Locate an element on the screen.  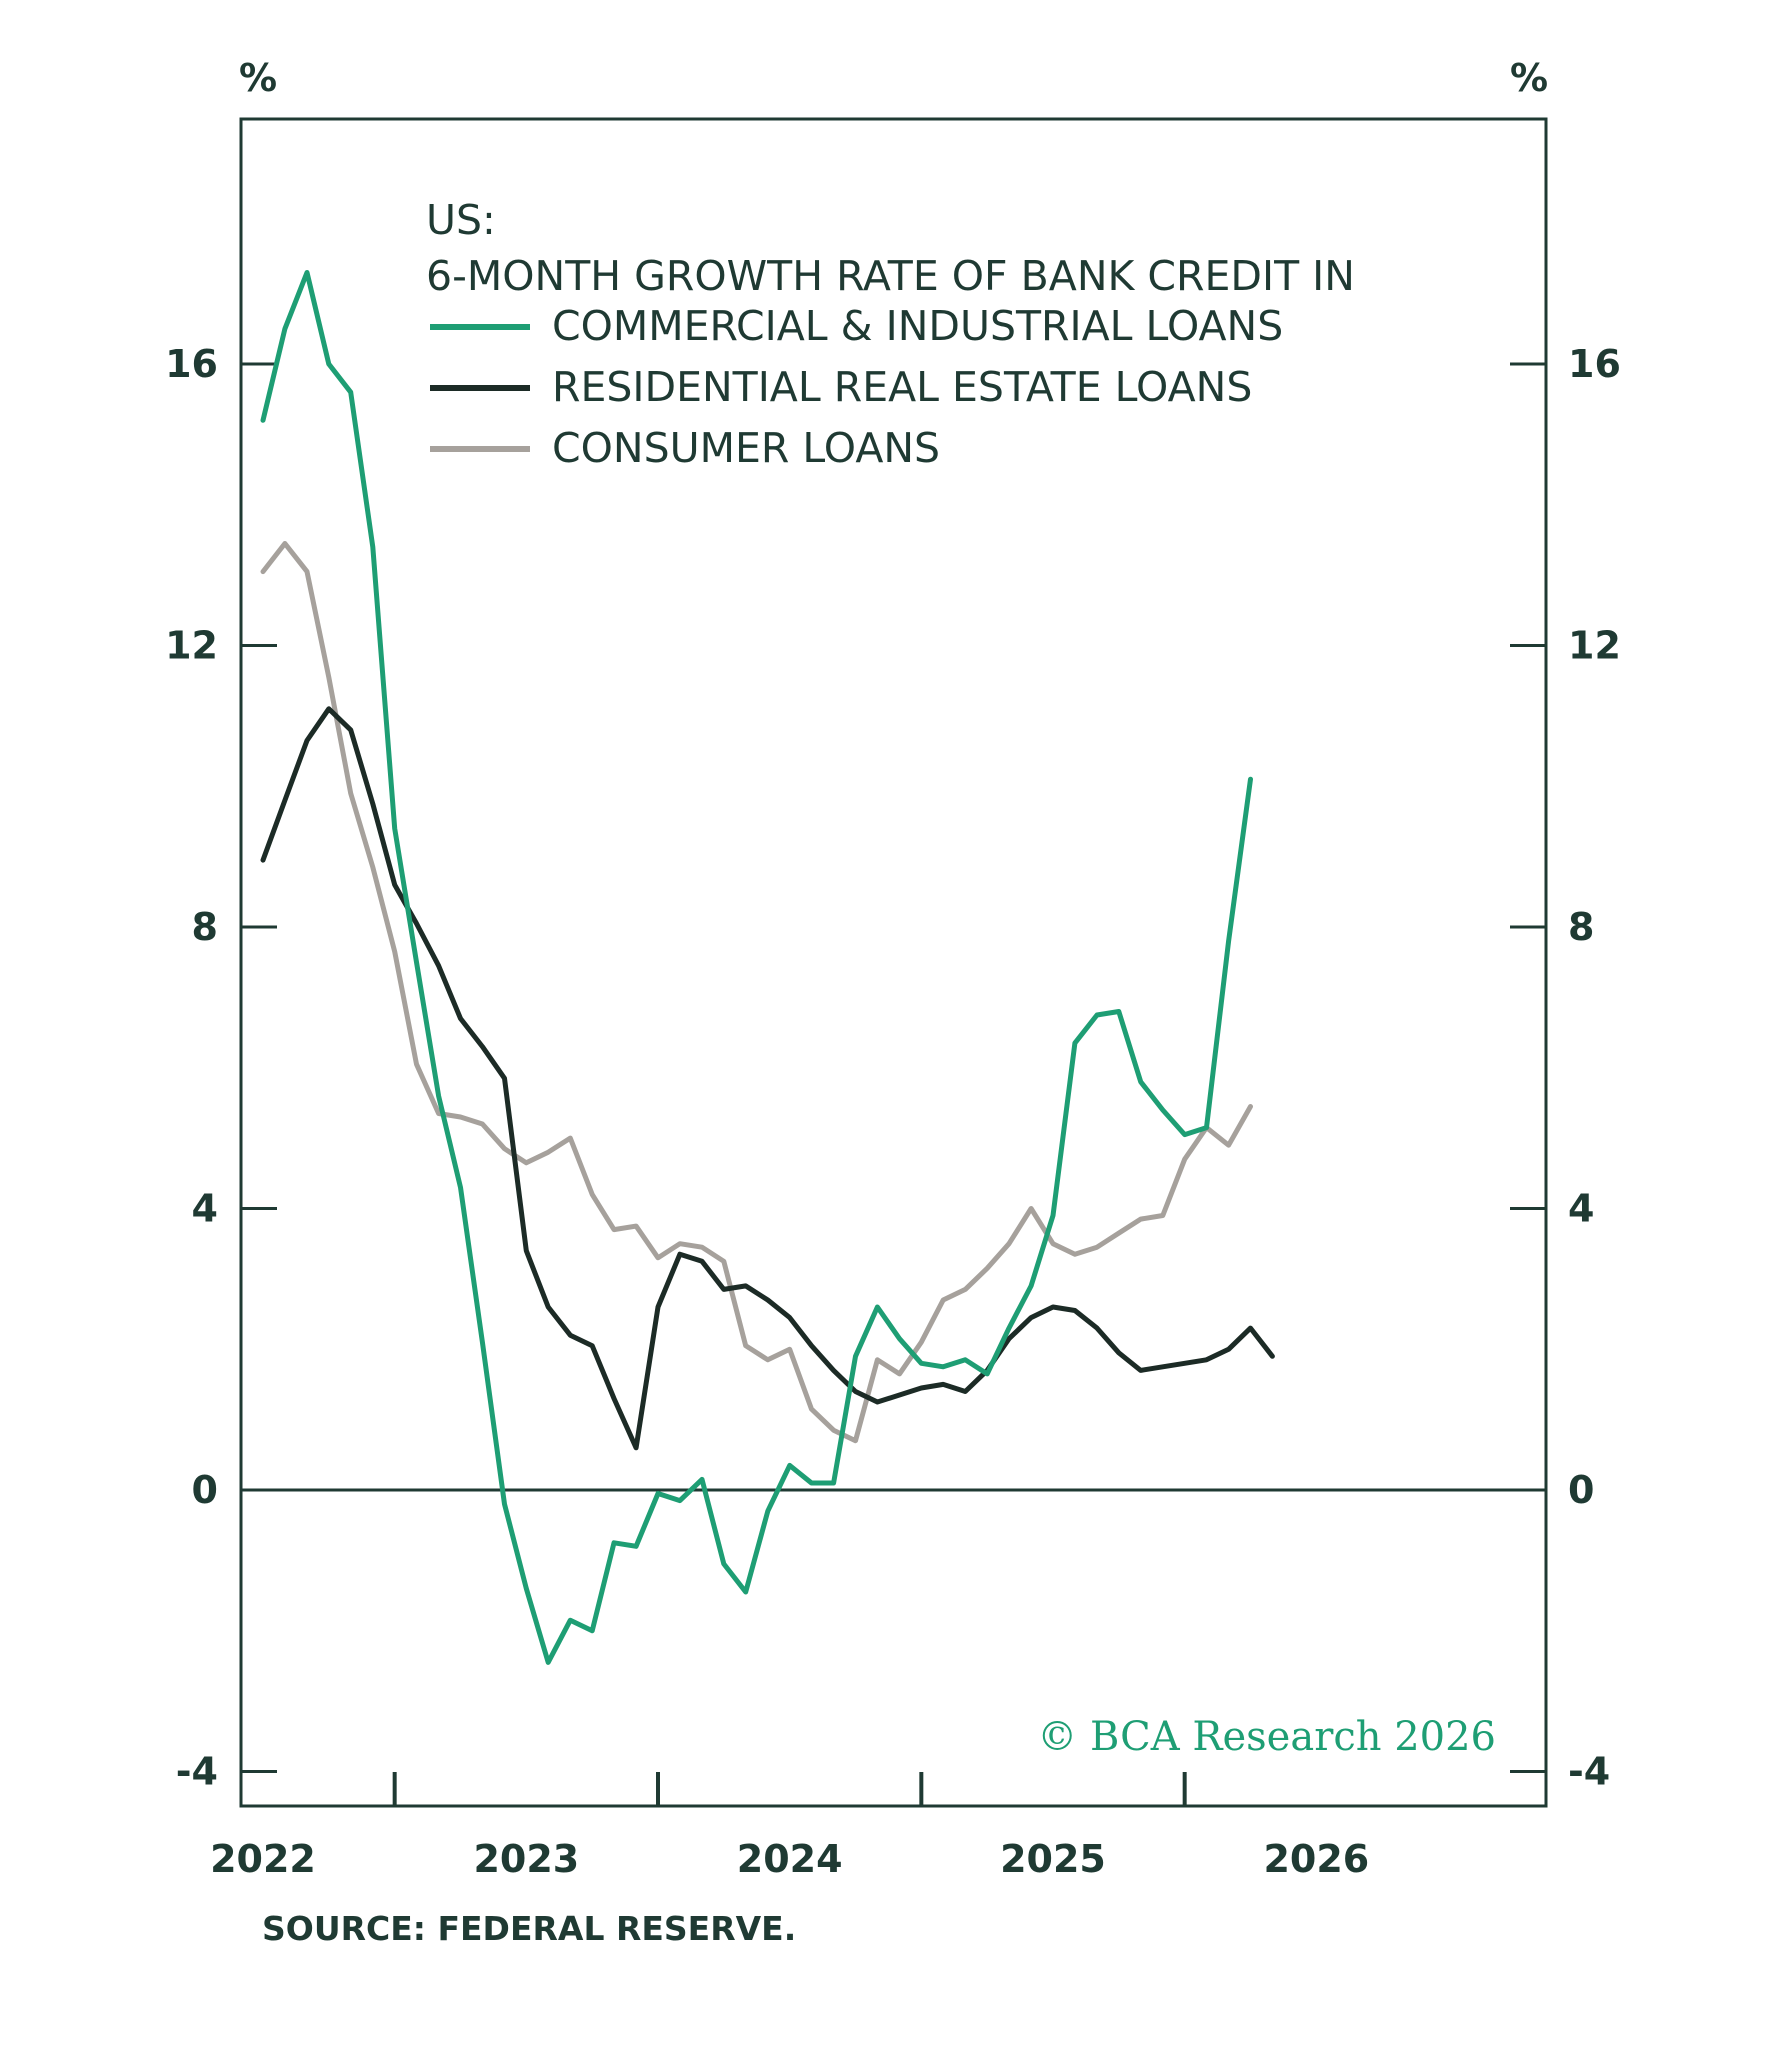
copyright-credit: © BCA Research 2026 is located at coordinates (1266, 1737).